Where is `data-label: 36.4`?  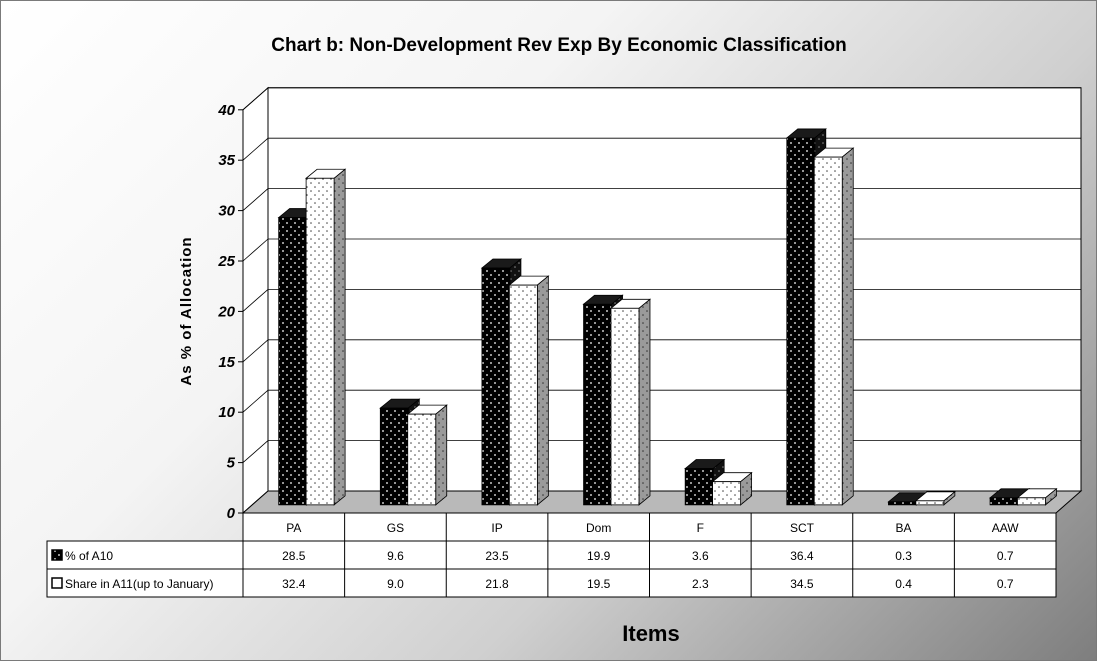
data-label: 36.4 is located at coordinates (802, 556).